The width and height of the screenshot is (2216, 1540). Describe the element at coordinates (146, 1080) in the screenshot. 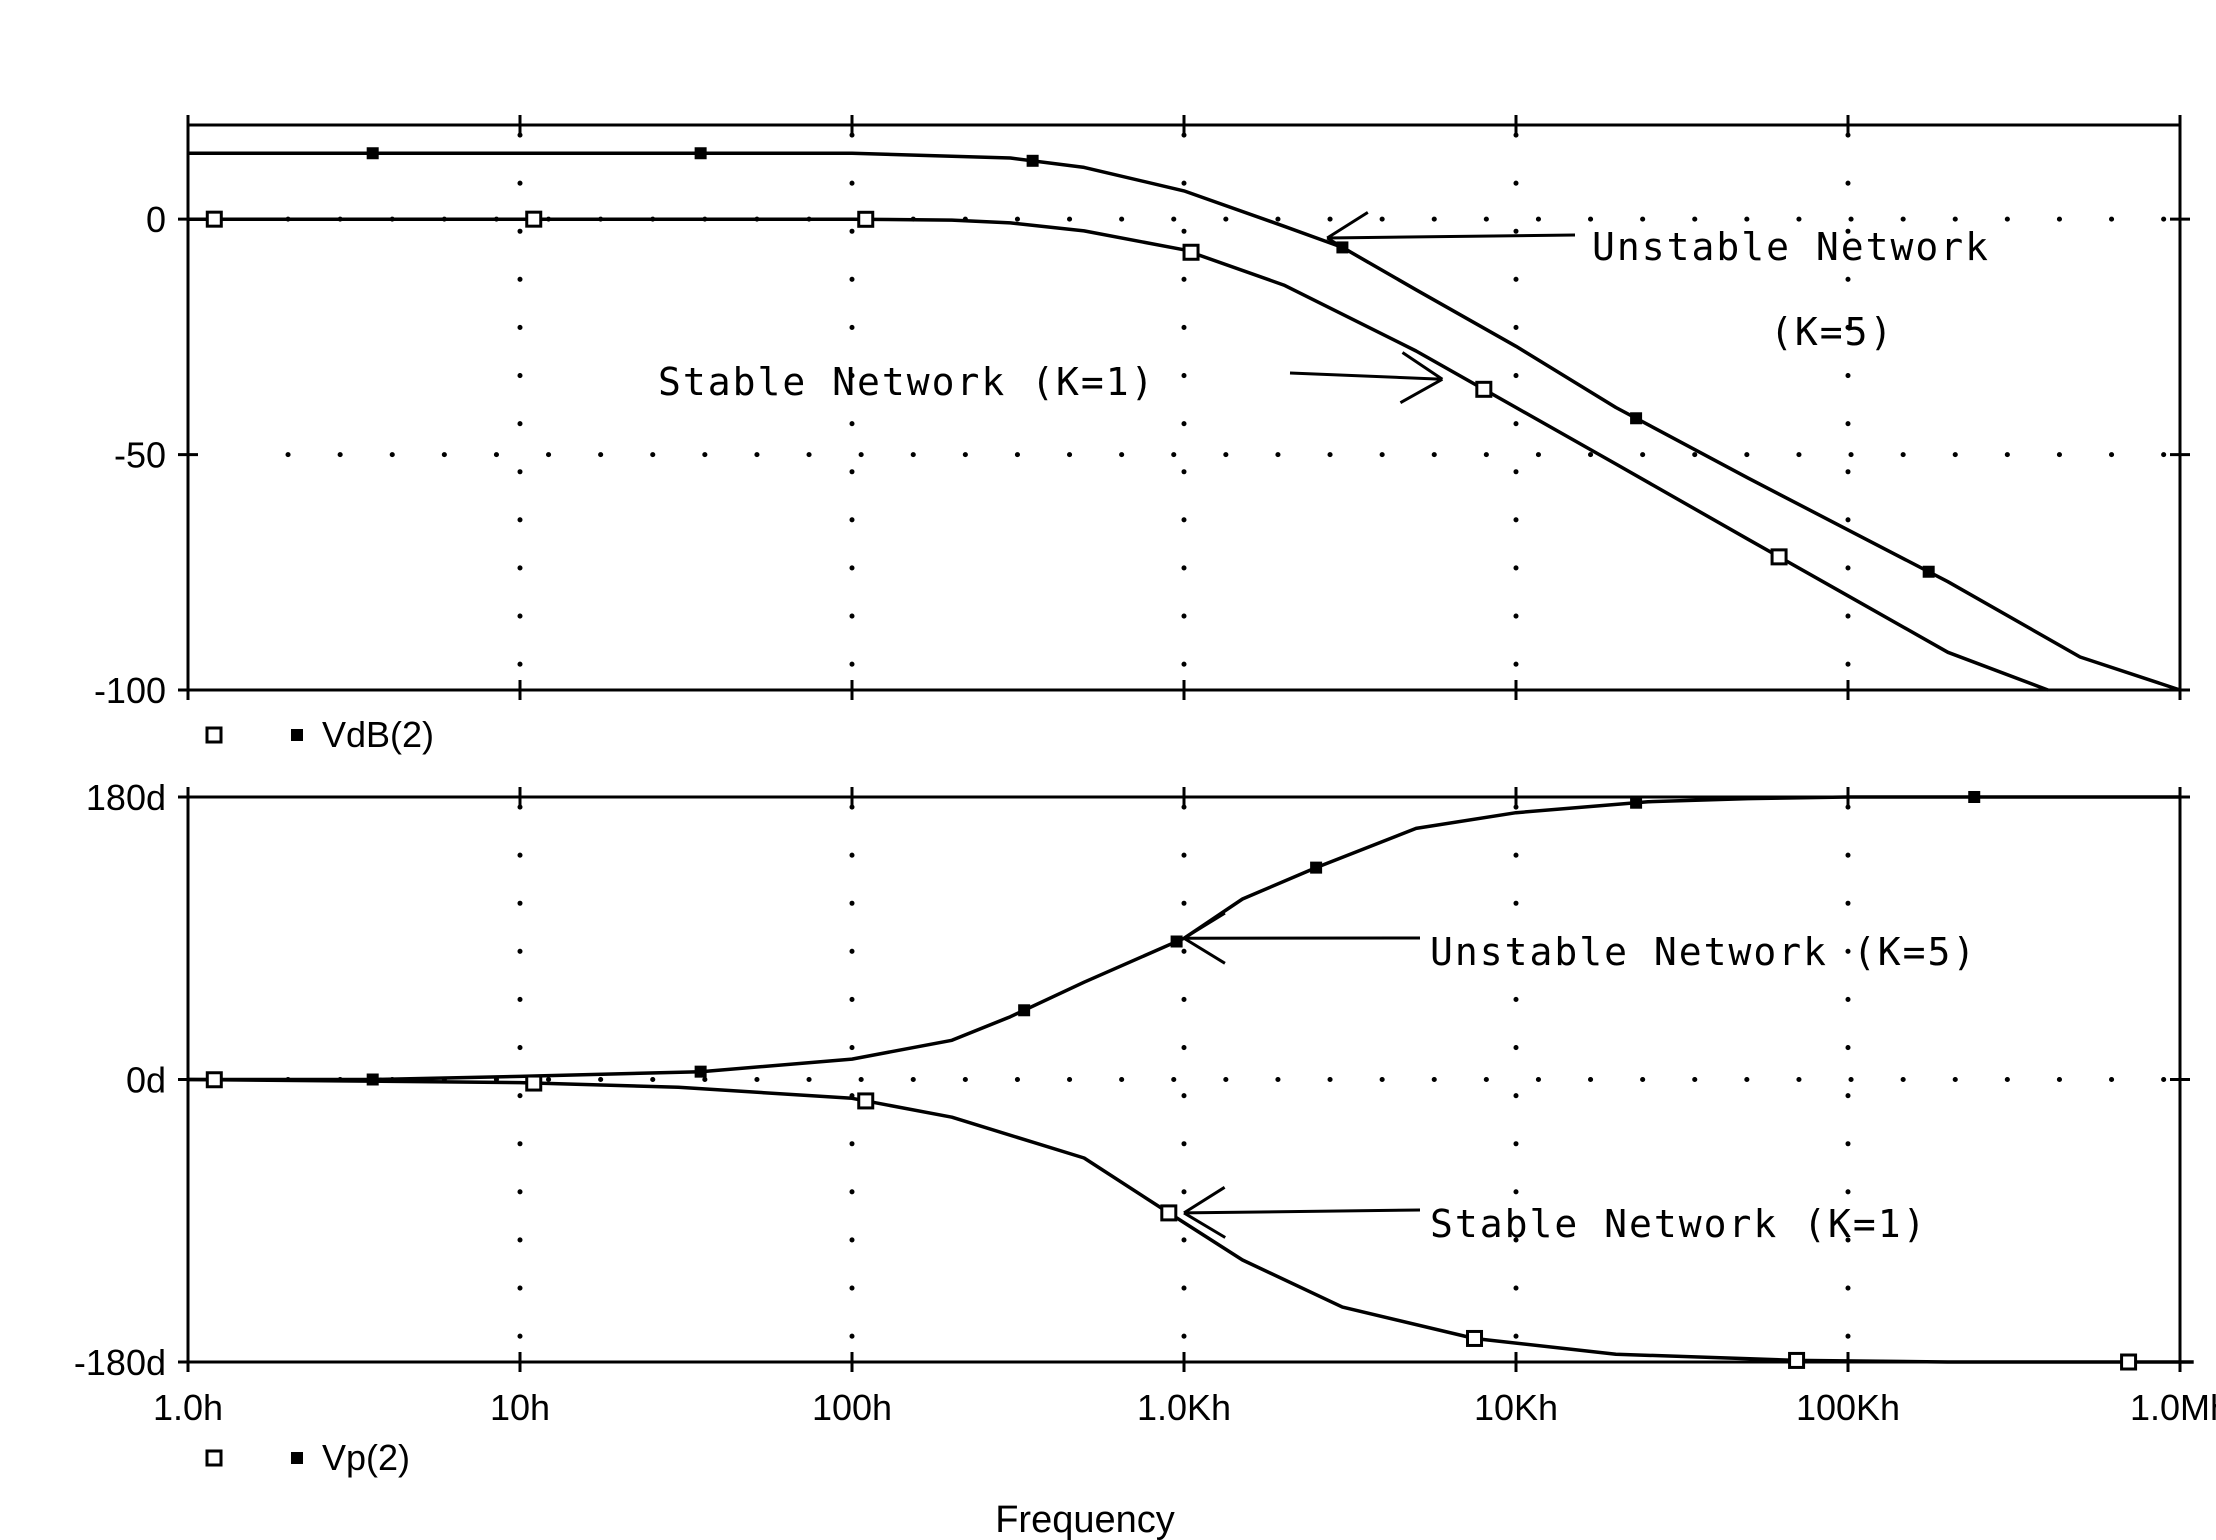

I see `y-tick-label: 0d` at that location.